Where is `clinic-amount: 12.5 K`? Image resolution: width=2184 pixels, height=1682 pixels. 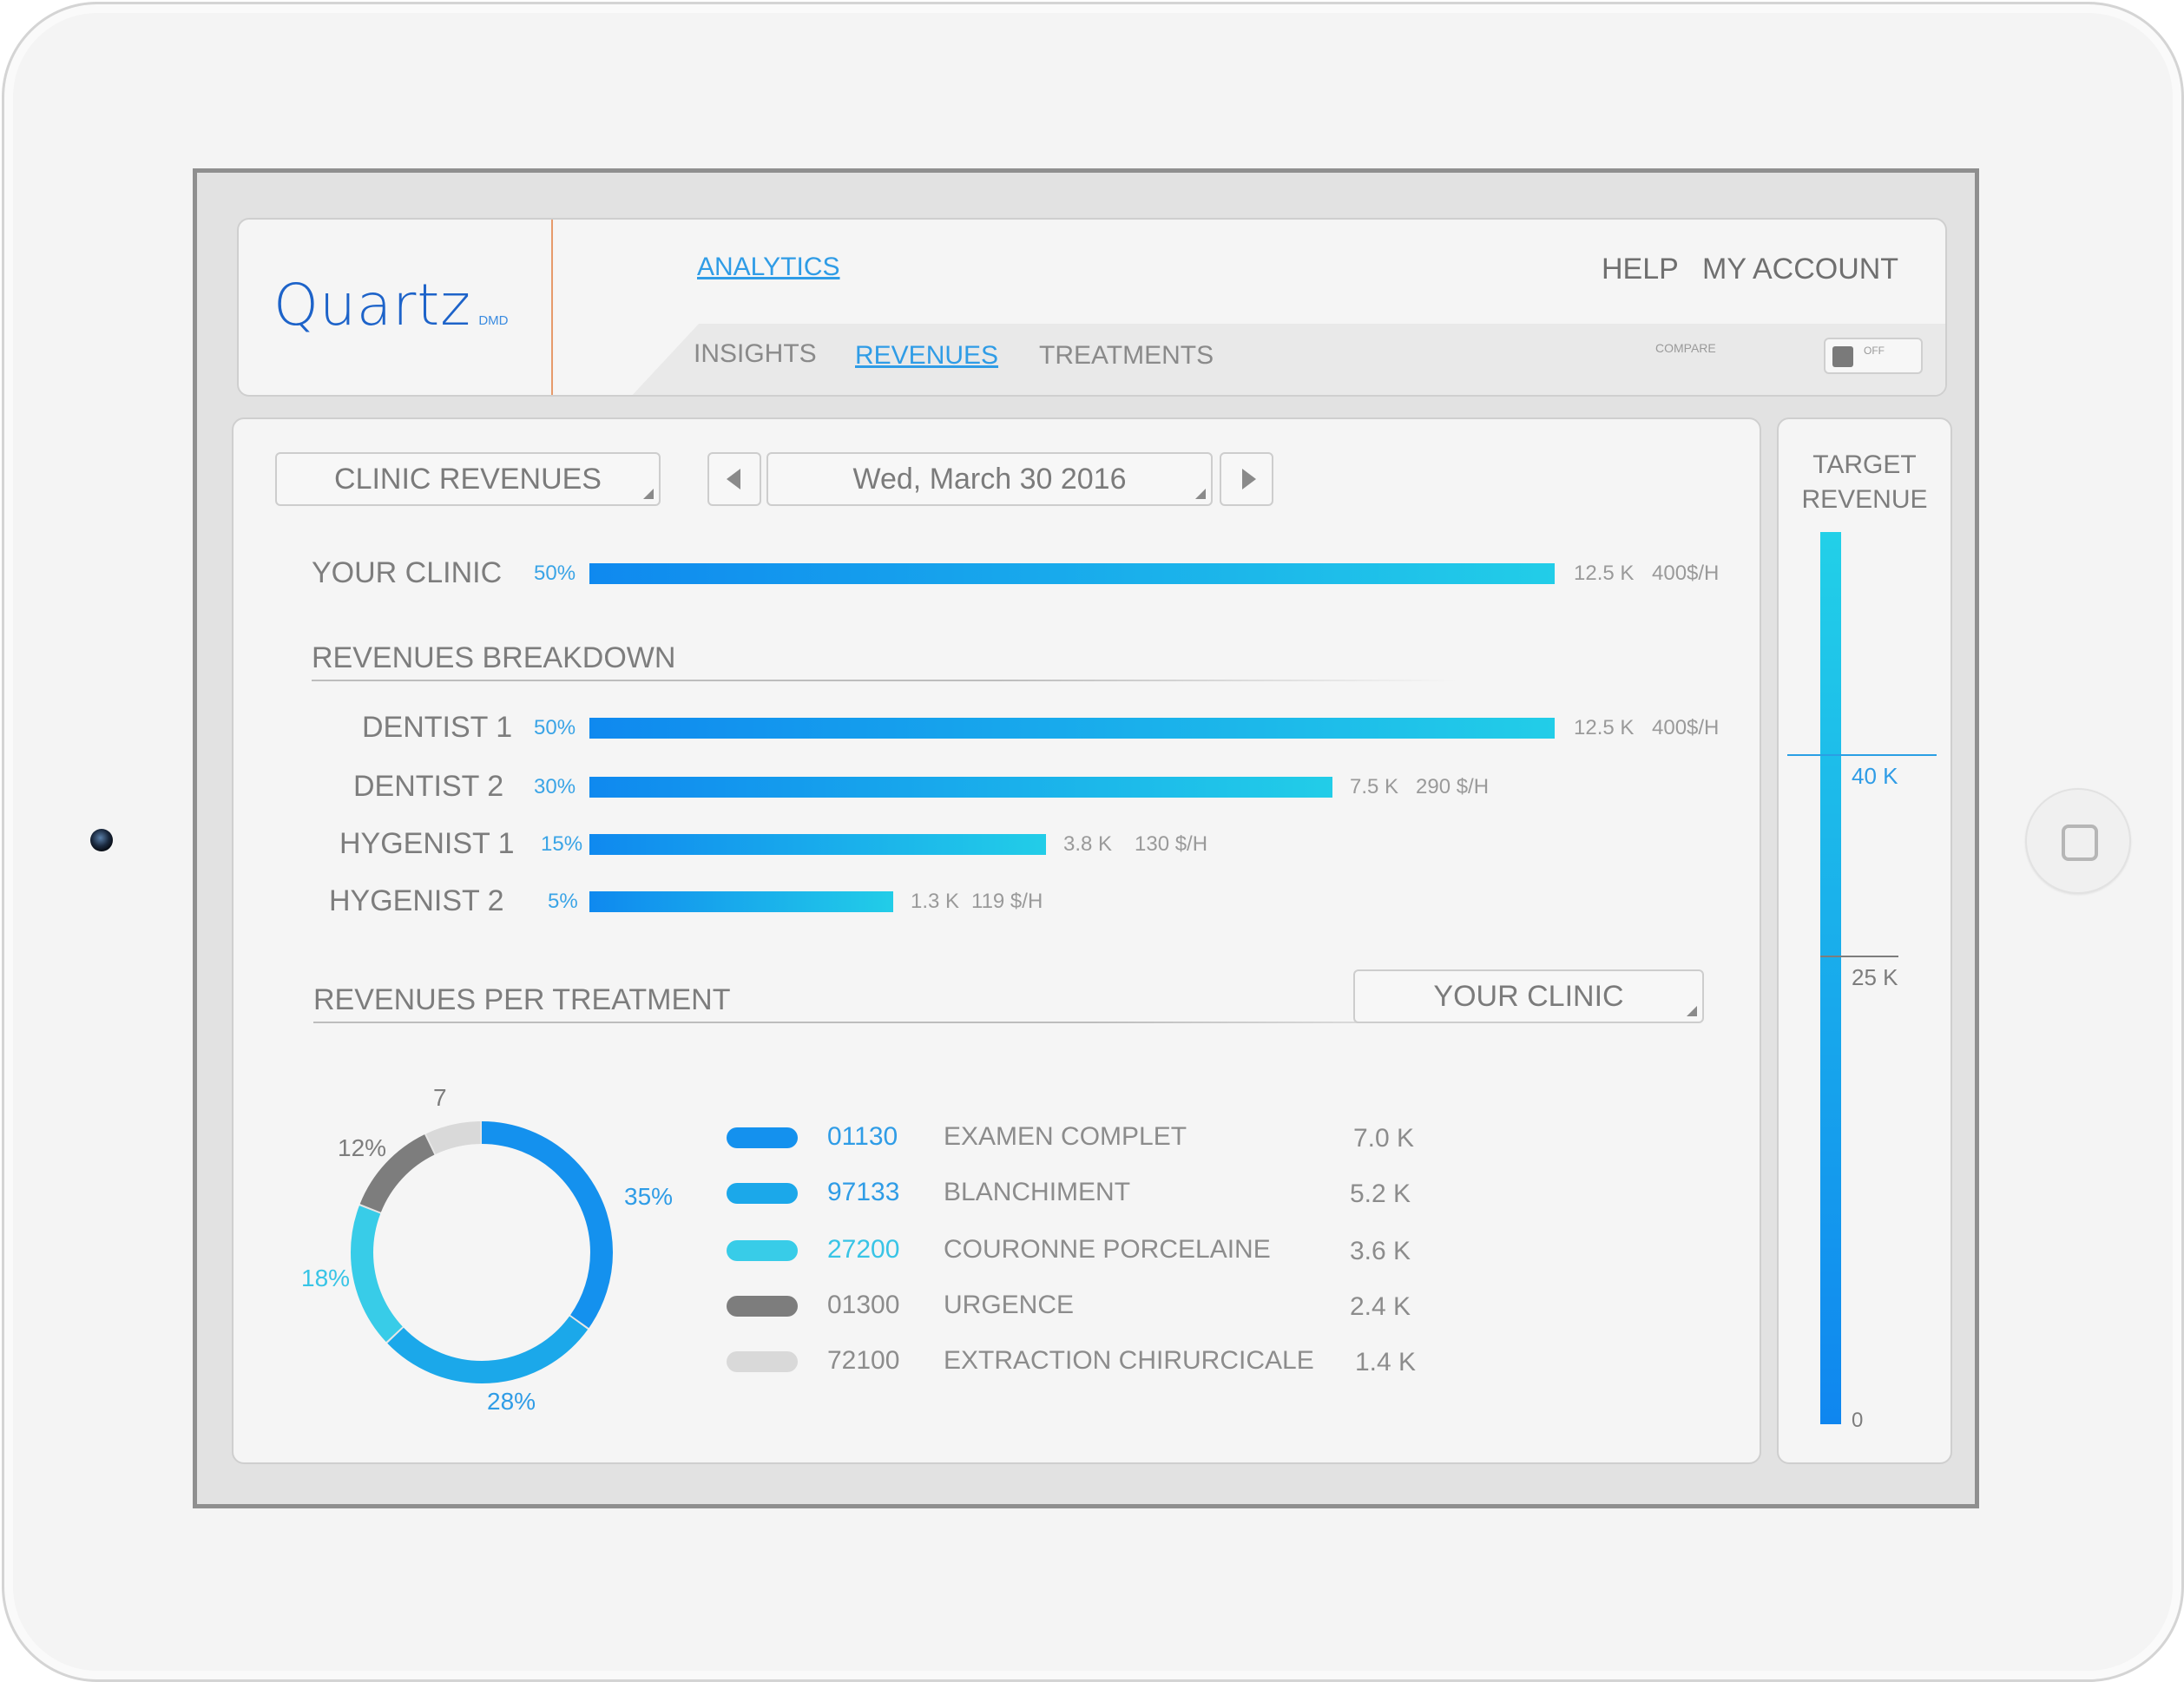
clinic-amount: 12.5 K is located at coordinates (1604, 573).